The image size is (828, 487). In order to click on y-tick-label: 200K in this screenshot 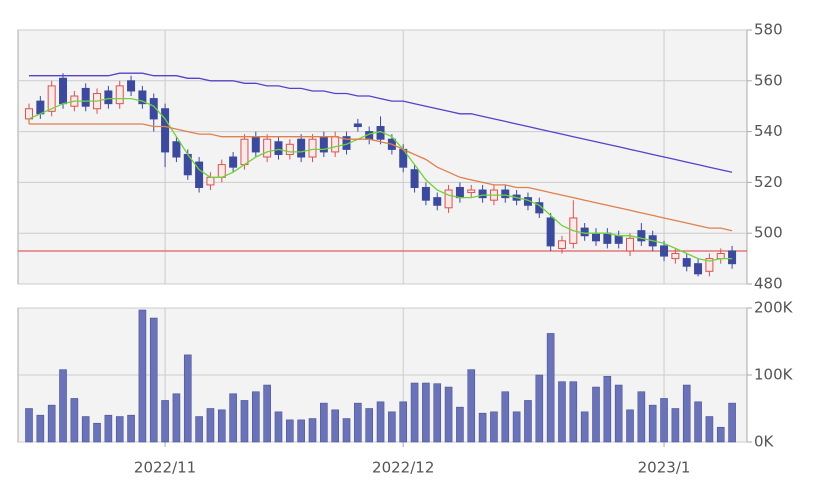, I will do `click(774, 308)`.